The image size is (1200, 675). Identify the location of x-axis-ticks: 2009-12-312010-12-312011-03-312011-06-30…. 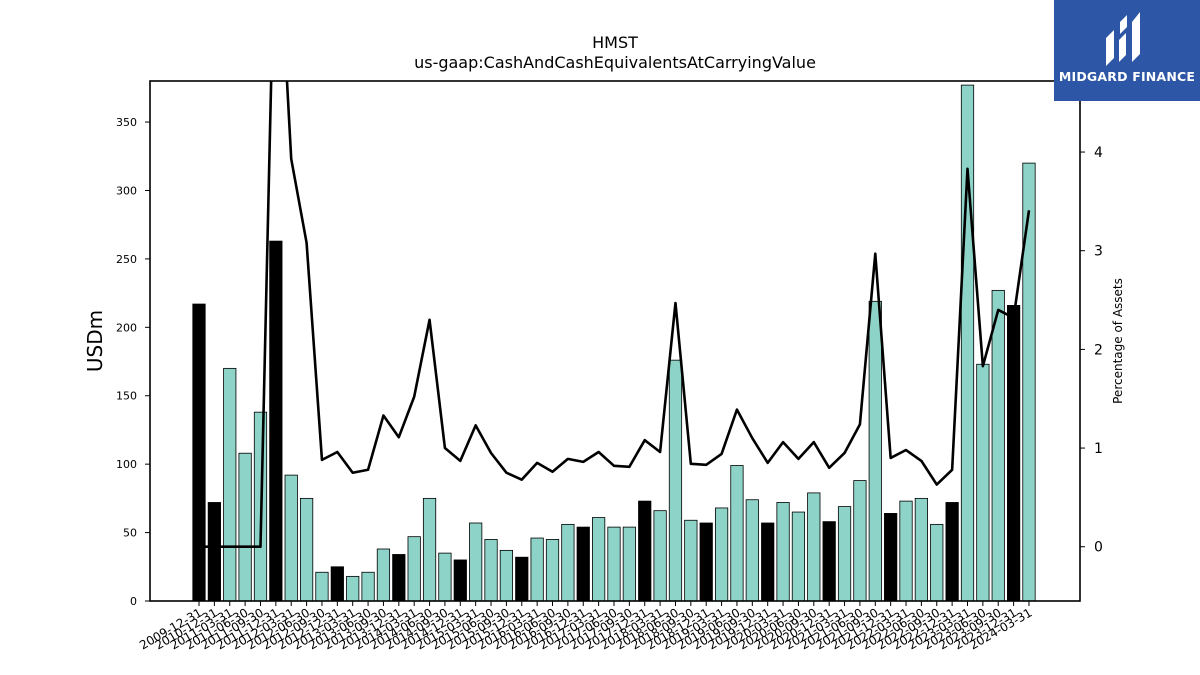
(585, 626).